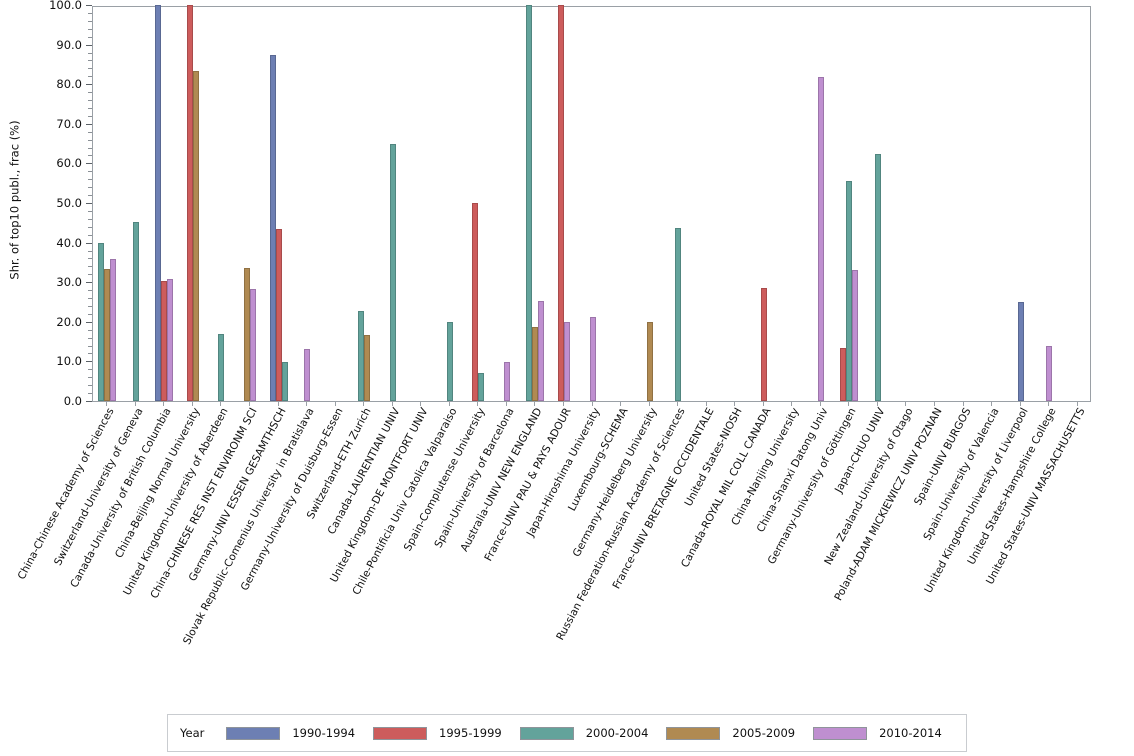 Image resolution: width=1134 pixels, height=756 pixels. I want to click on legend-label: 2005-2009, so click(764, 733).